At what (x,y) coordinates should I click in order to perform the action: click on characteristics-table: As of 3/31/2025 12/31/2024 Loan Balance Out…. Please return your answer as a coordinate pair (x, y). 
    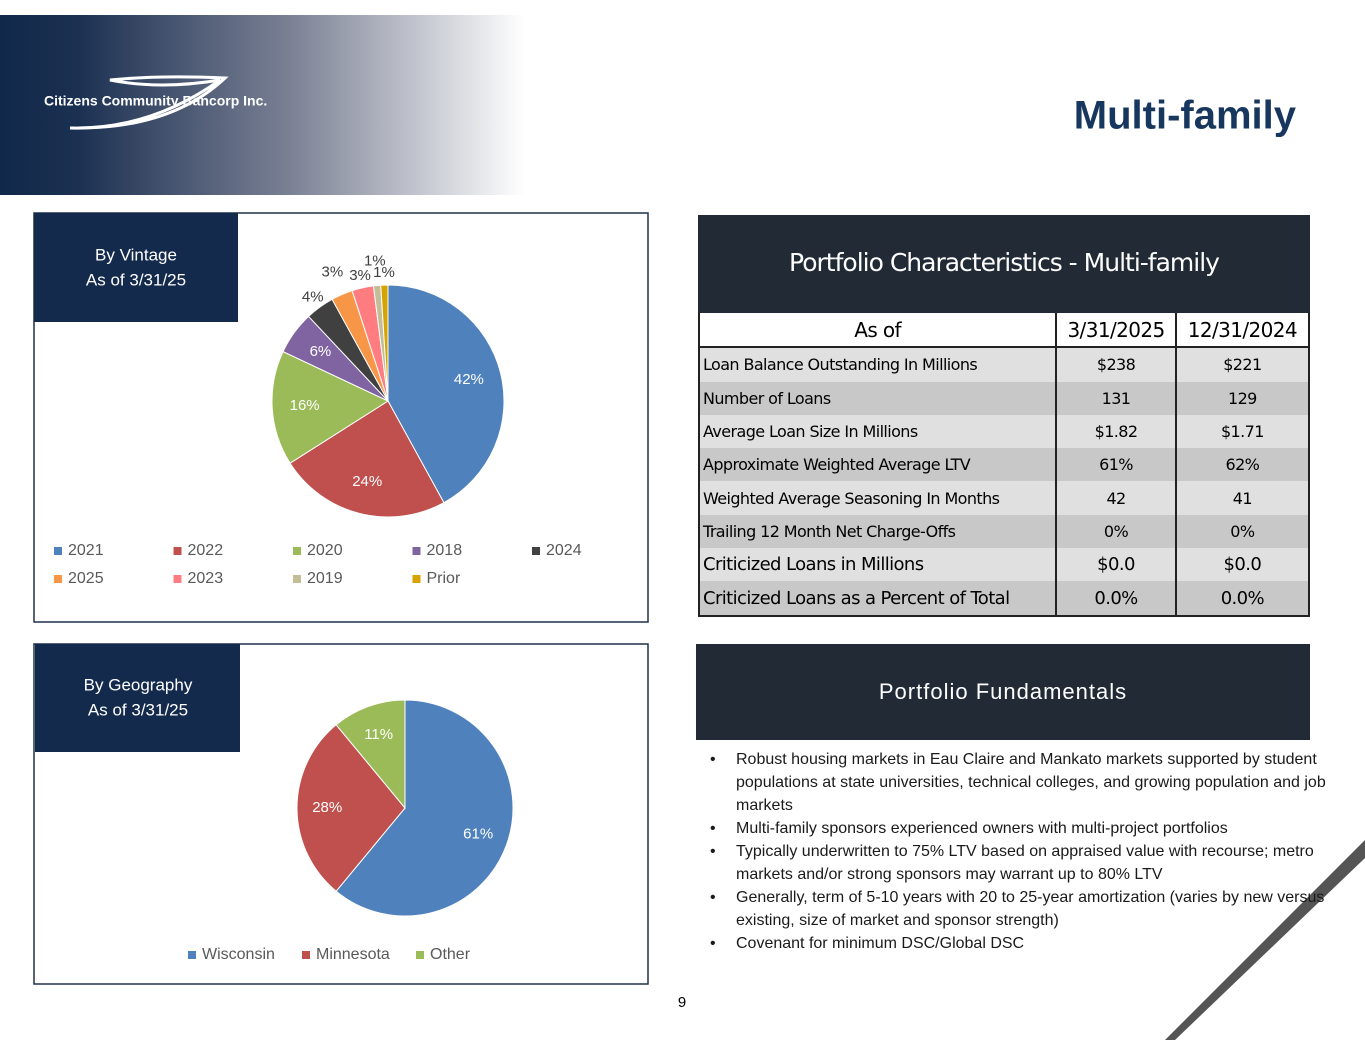
    Looking at the image, I should click on (1004, 465).